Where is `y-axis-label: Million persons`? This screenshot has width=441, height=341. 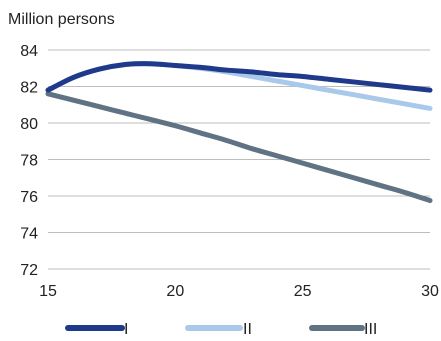 y-axis-label: Million persons is located at coordinates (61, 19).